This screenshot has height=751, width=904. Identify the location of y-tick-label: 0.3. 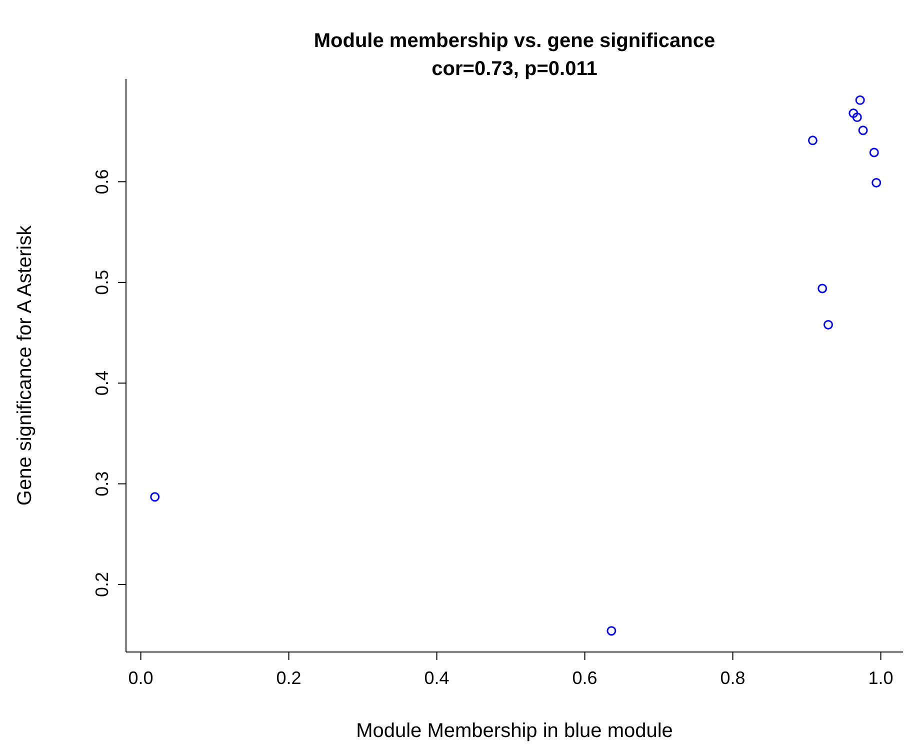
(102, 483).